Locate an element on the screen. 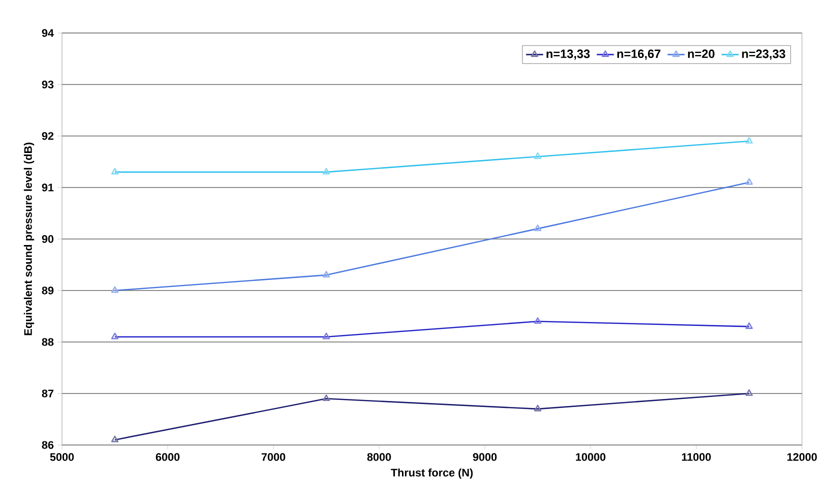  x-tick-label: 12000 is located at coordinates (802, 457).